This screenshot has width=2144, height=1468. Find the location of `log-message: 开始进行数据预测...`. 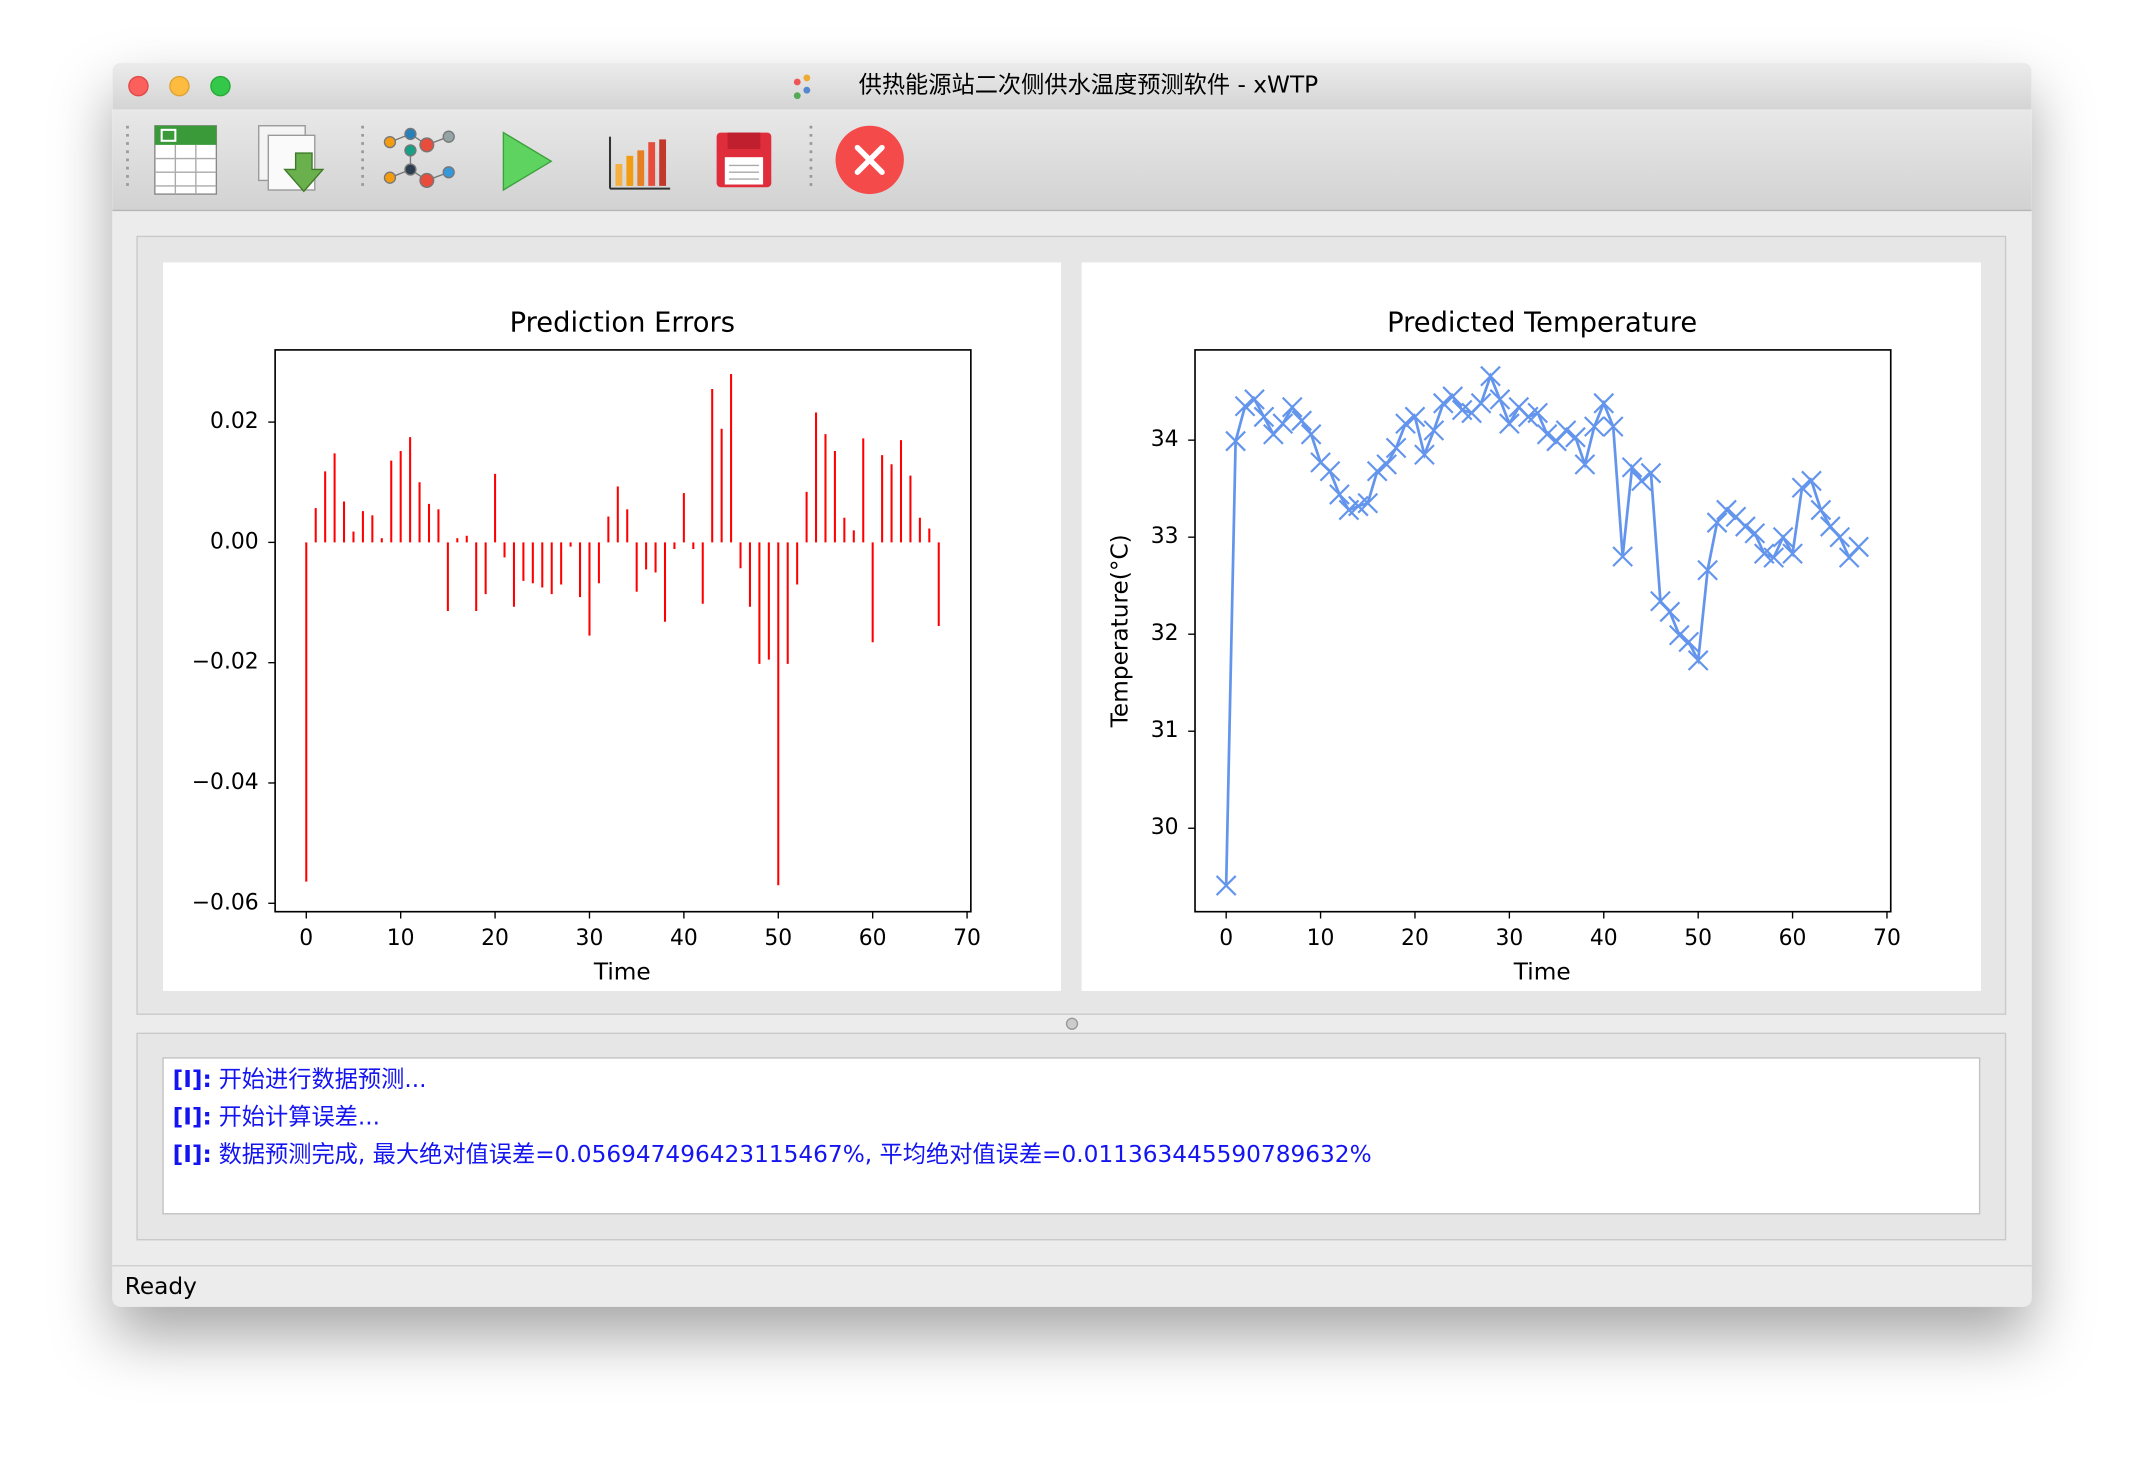

log-message: 开始进行数据预测... is located at coordinates (323, 1078).